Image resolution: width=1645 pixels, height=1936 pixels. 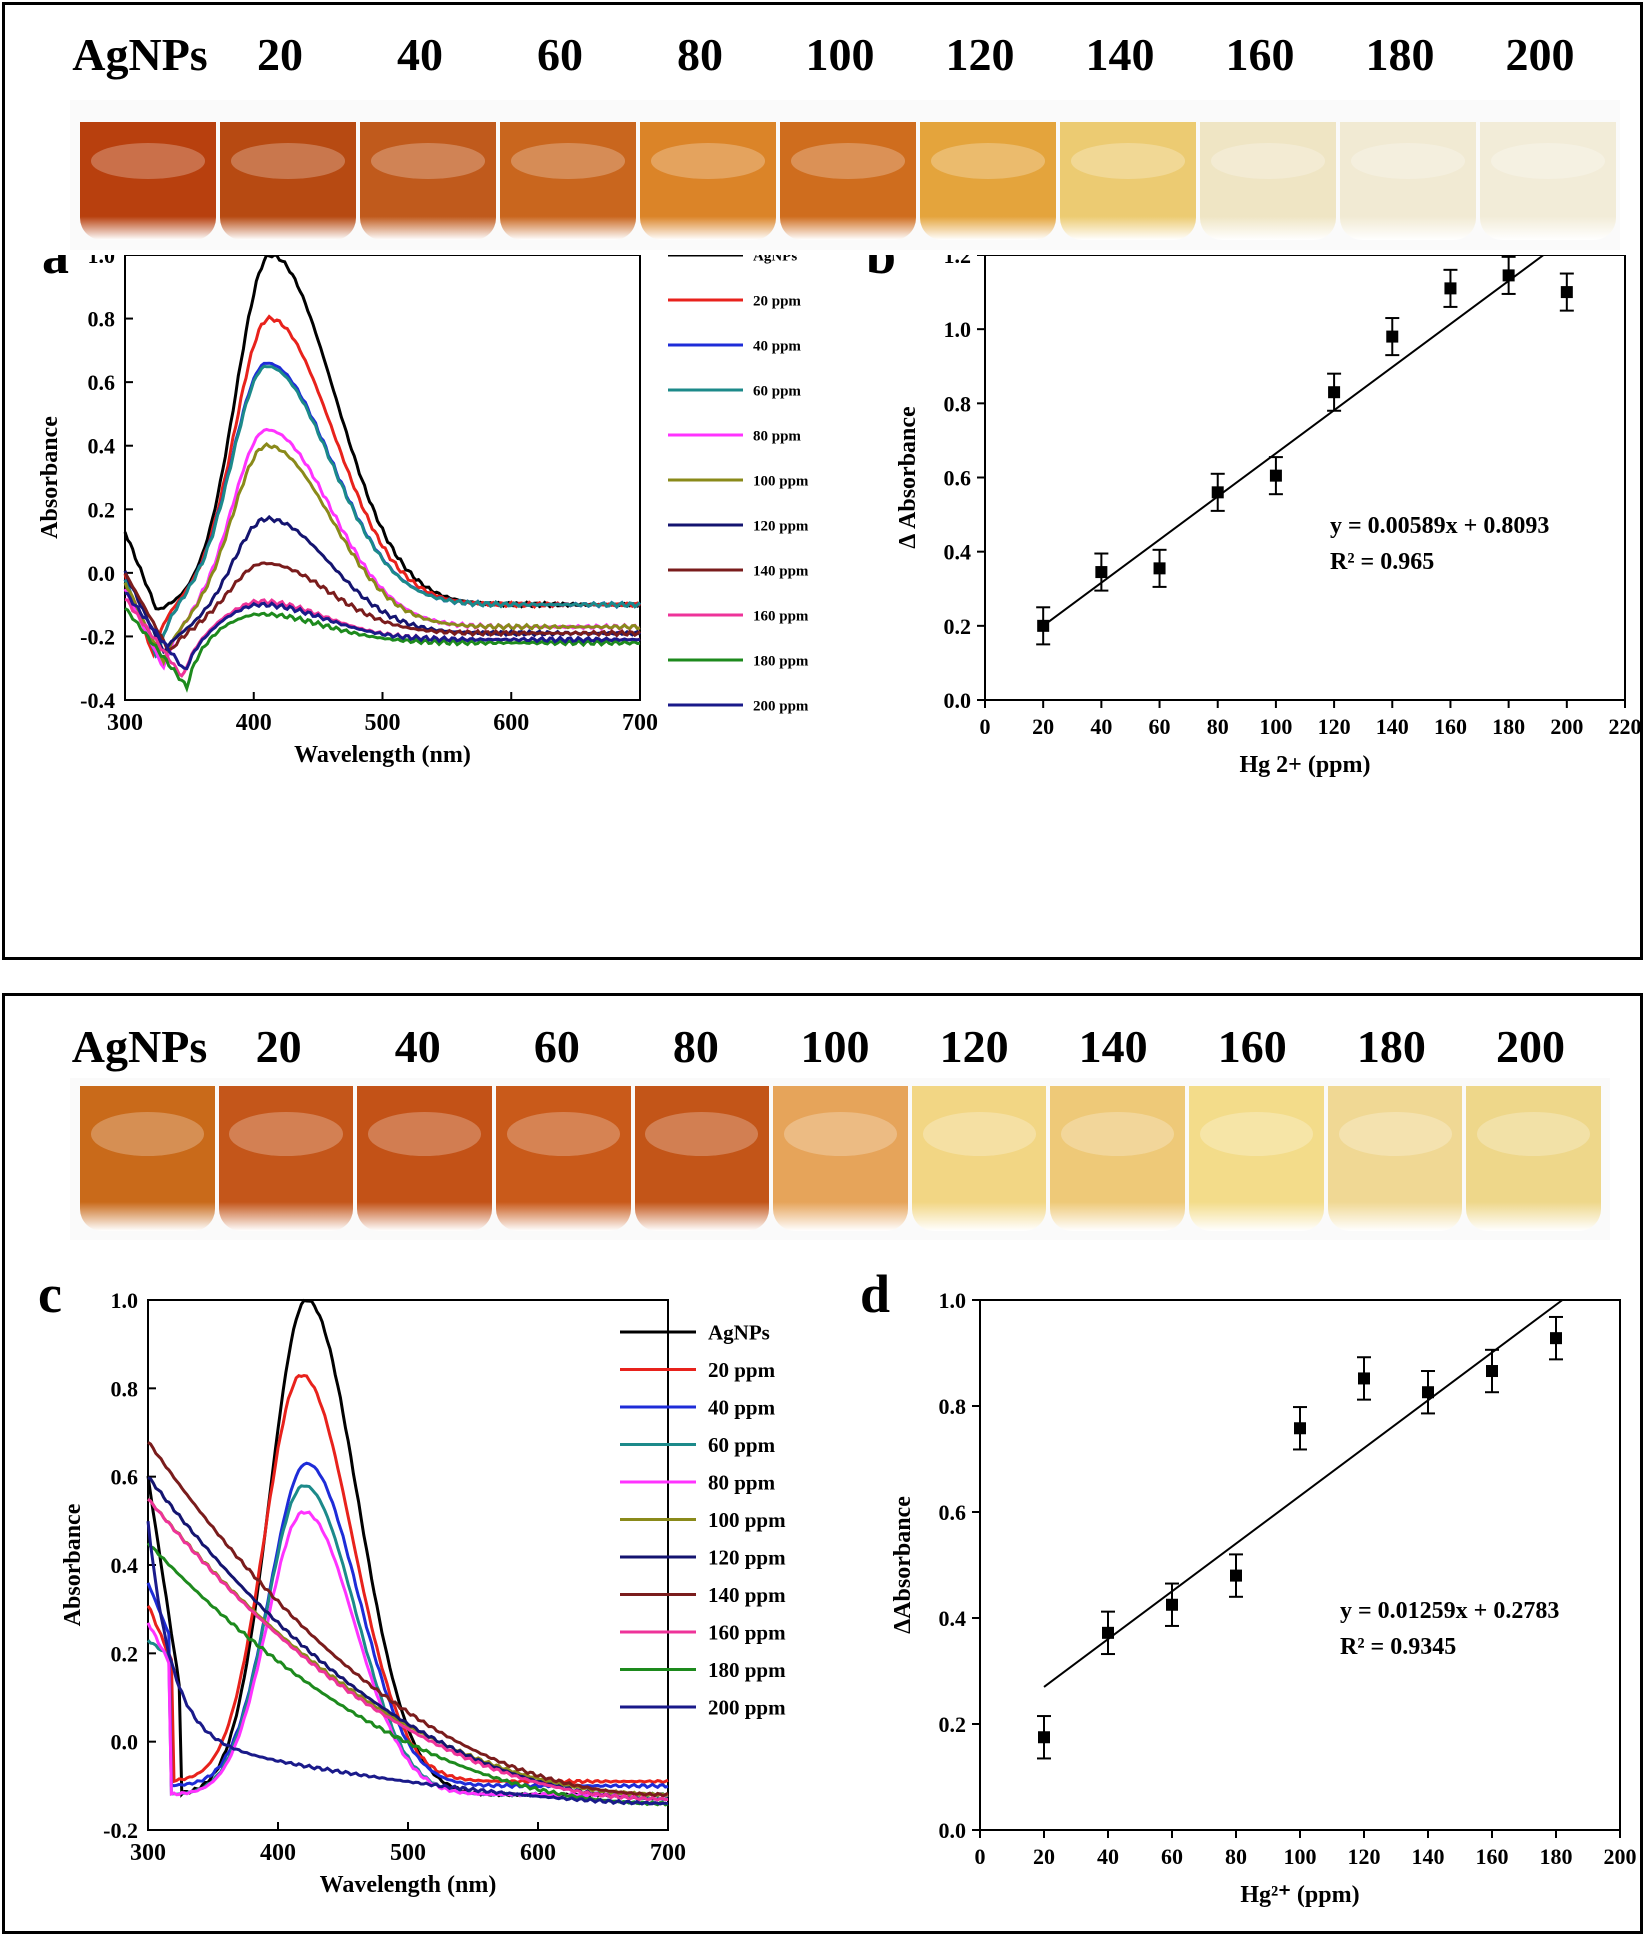 What do you see at coordinates (1530, 1046) in the screenshot?
I see `vial-label: 200` at bounding box center [1530, 1046].